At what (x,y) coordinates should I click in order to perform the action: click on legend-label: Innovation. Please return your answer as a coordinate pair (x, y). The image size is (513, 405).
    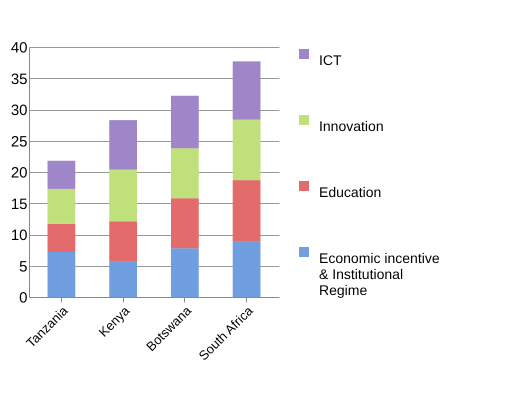
    Looking at the image, I should click on (351, 126).